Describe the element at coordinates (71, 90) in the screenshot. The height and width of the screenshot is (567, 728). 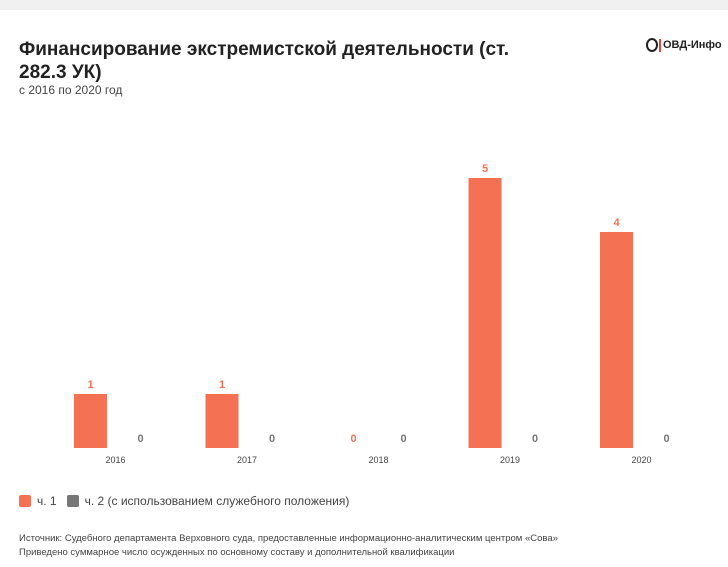
I see `chart-subtitle: с 2016 по 2020 год` at that location.